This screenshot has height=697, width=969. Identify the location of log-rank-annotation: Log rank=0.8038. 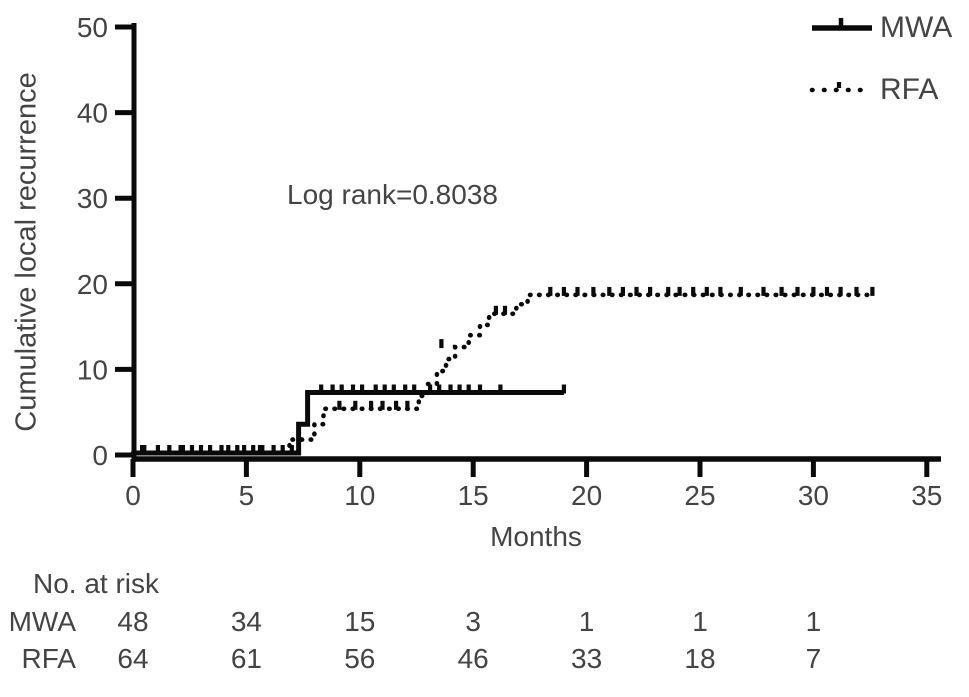
(392, 194).